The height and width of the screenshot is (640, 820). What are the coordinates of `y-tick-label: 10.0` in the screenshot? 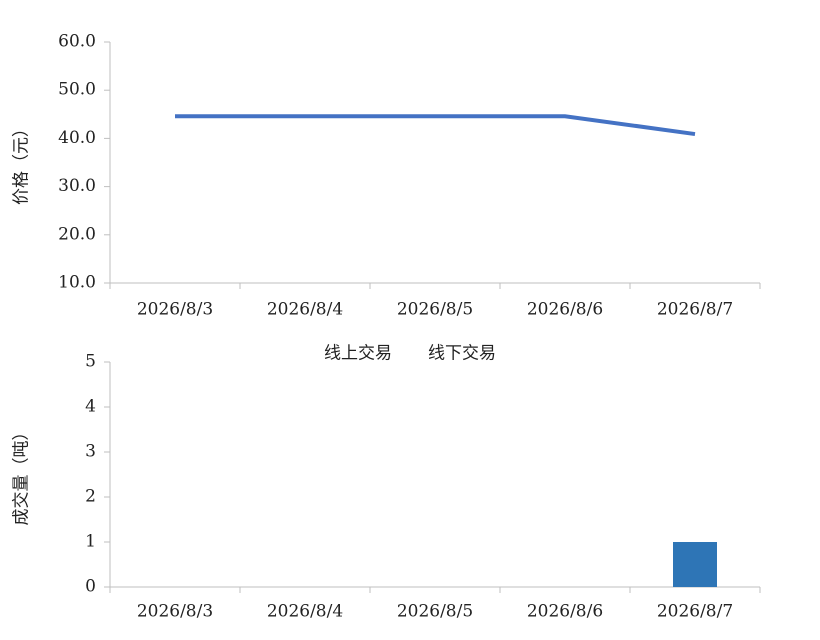 It's located at (77, 283).